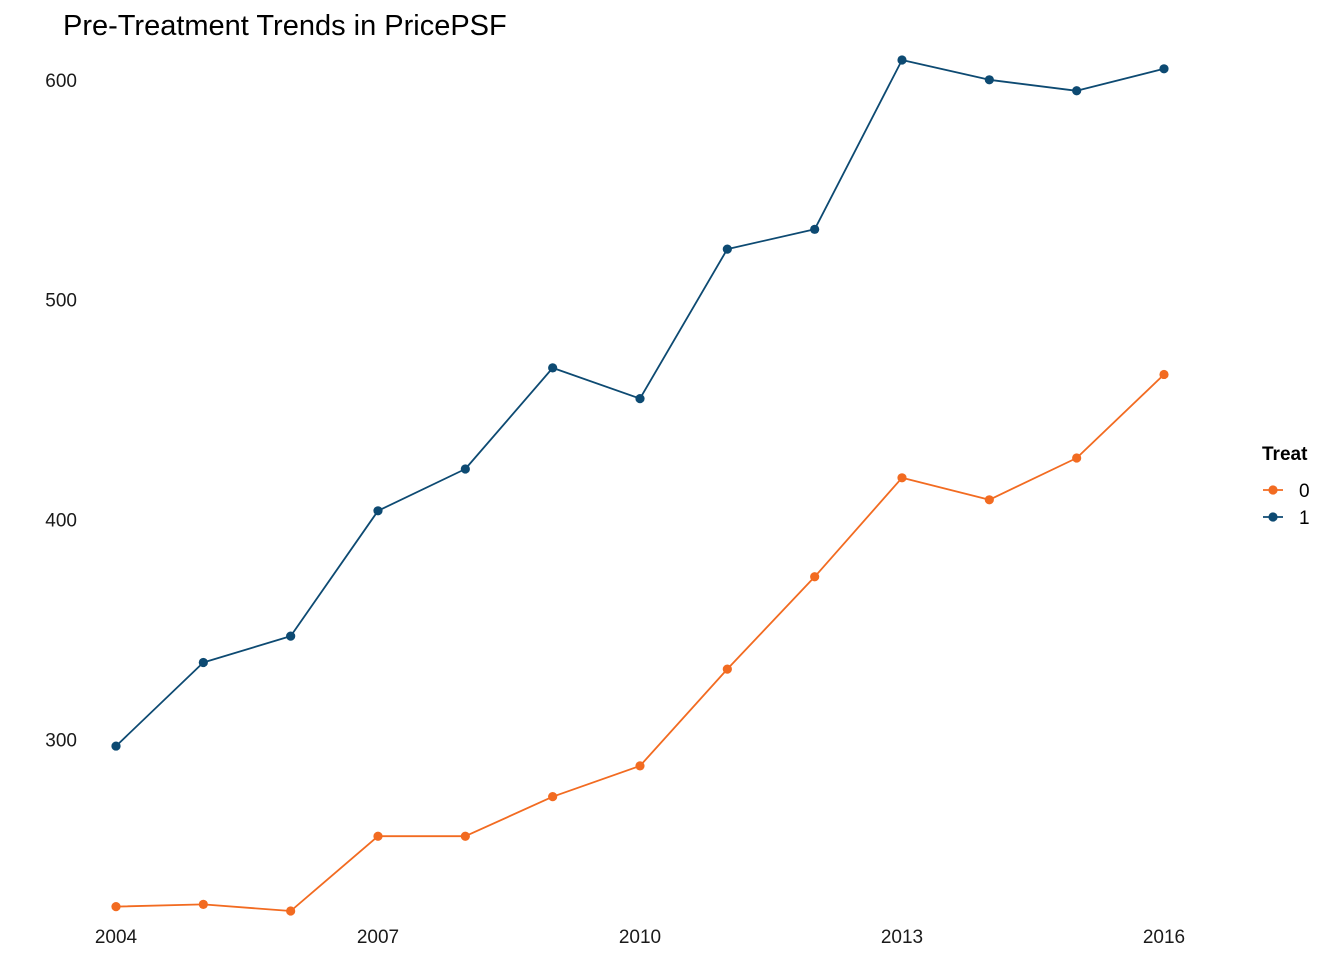 This screenshot has height=960, width=1344. I want to click on x-tick-label: 2016, so click(1164, 937).